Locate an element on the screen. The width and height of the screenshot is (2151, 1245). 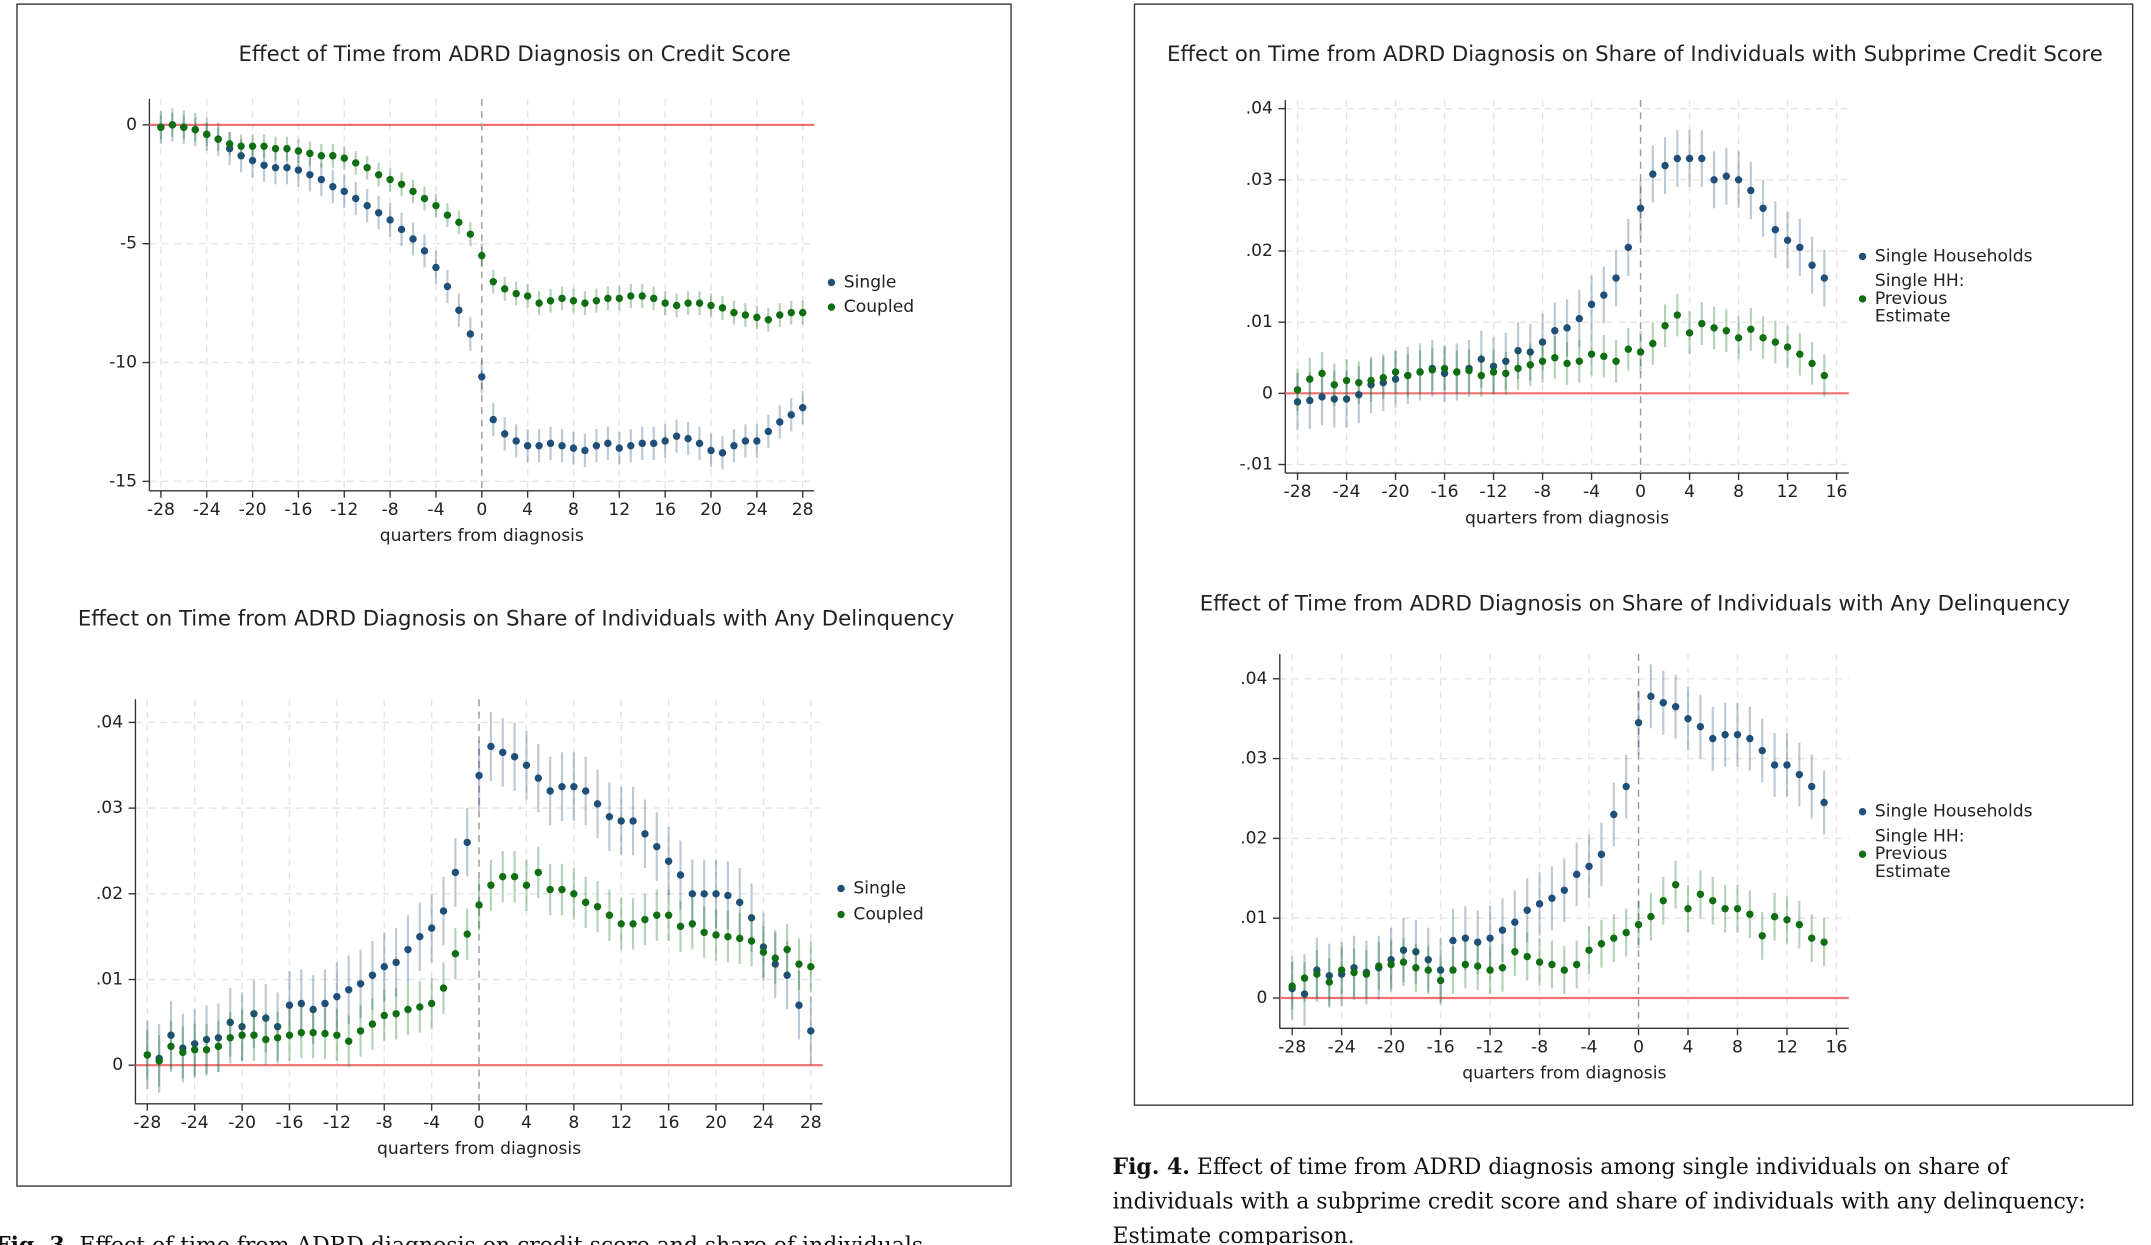
y-tick-label: -10 is located at coordinates (123, 363).